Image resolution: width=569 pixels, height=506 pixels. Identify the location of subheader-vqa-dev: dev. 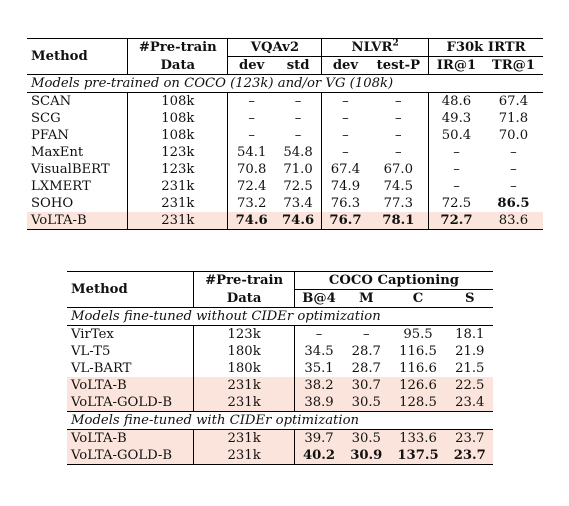
(251, 65).